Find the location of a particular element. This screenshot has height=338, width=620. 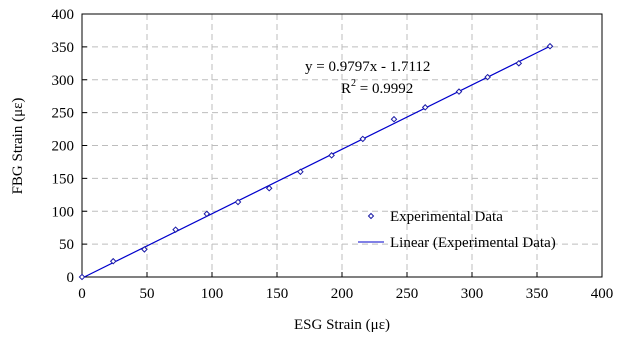

trend-equation: y = 0.9797x - 1.7112 is located at coordinates (367, 67).